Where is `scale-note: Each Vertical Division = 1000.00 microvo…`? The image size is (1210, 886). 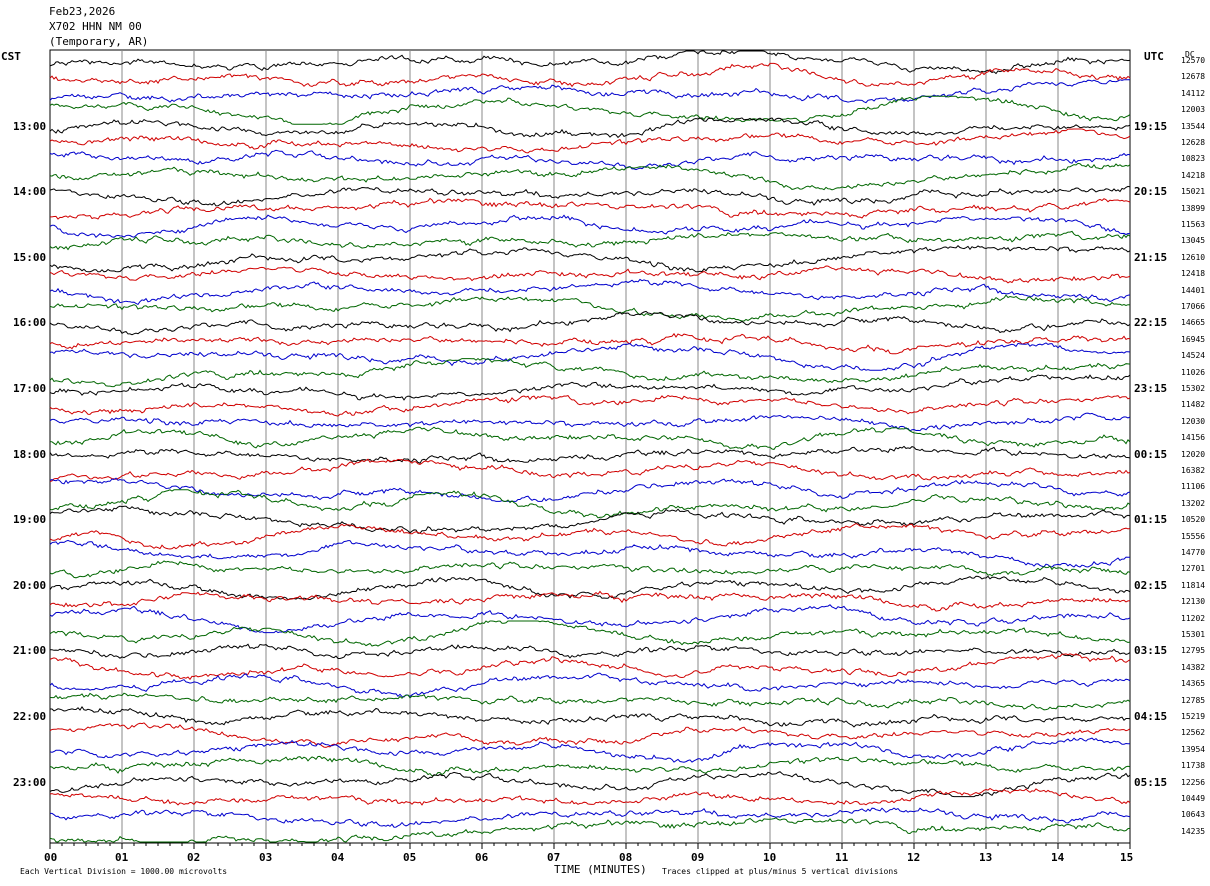 scale-note: Each Vertical Division = 1000.00 microvo… is located at coordinates (124, 871).